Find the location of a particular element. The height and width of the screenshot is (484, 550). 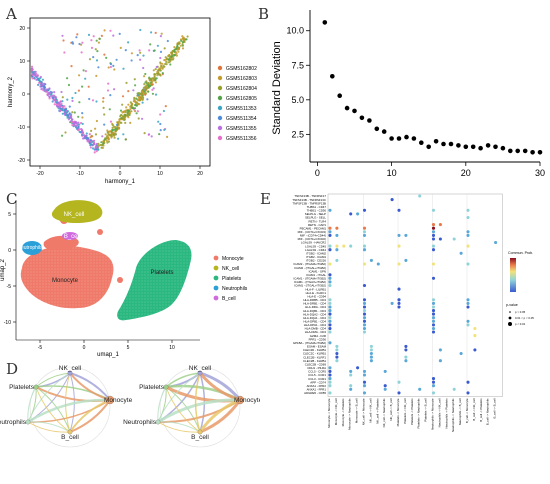

pair-label: THBS1 - CD36 is located at coordinates (317, 211).